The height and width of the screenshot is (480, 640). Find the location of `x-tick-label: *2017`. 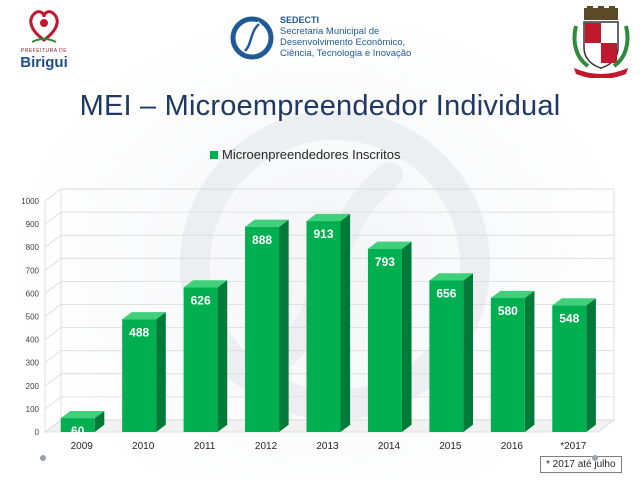

x-tick-label: *2017 is located at coordinates (573, 446).